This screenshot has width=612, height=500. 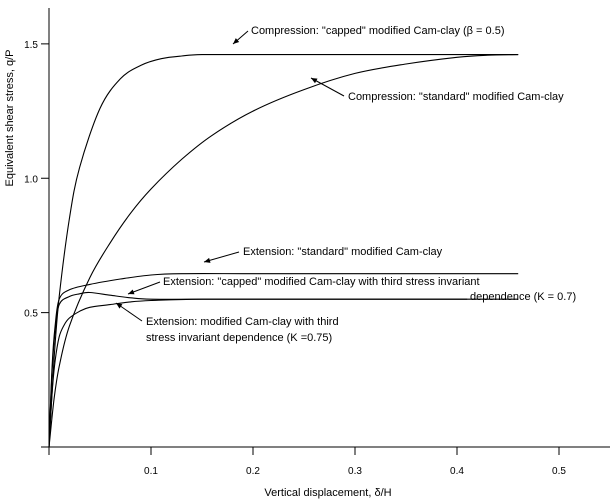 What do you see at coordinates (253, 471) in the screenshot?
I see `x-tick-label: 0.2` at bounding box center [253, 471].